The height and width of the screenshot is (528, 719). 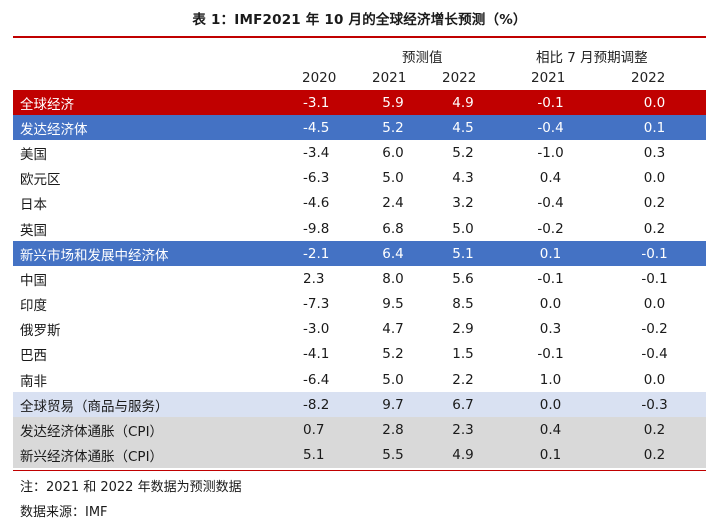 I want to click on value-2022-forecast: 2.9, so click(x=463, y=329).